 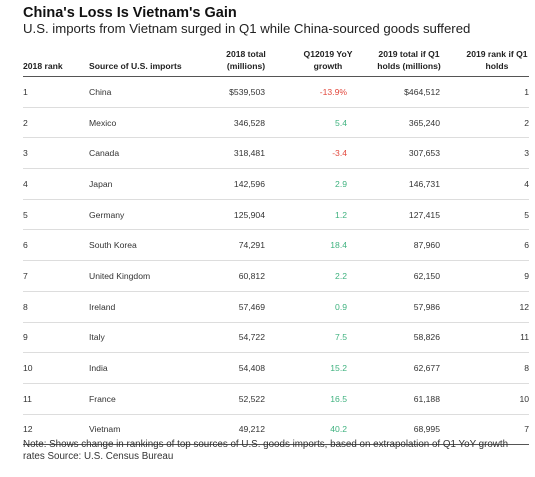 What do you see at coordinates (144, 184) in the screenshot?
I see `source-cell: Japan` at bounding box center [144, 184].